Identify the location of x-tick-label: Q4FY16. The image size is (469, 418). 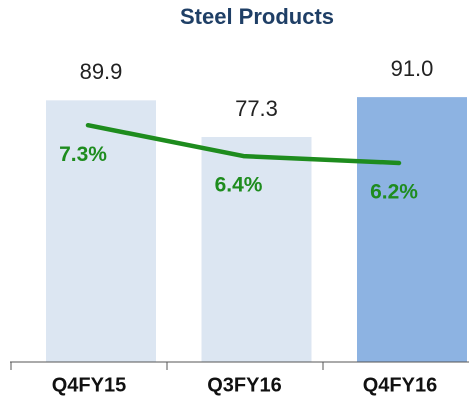
(400, 385).